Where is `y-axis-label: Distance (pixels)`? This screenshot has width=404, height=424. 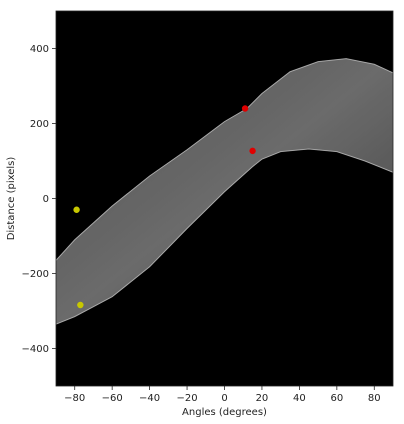
y-axis-label: Distance (pixels) is located at coordinates (11, 199).